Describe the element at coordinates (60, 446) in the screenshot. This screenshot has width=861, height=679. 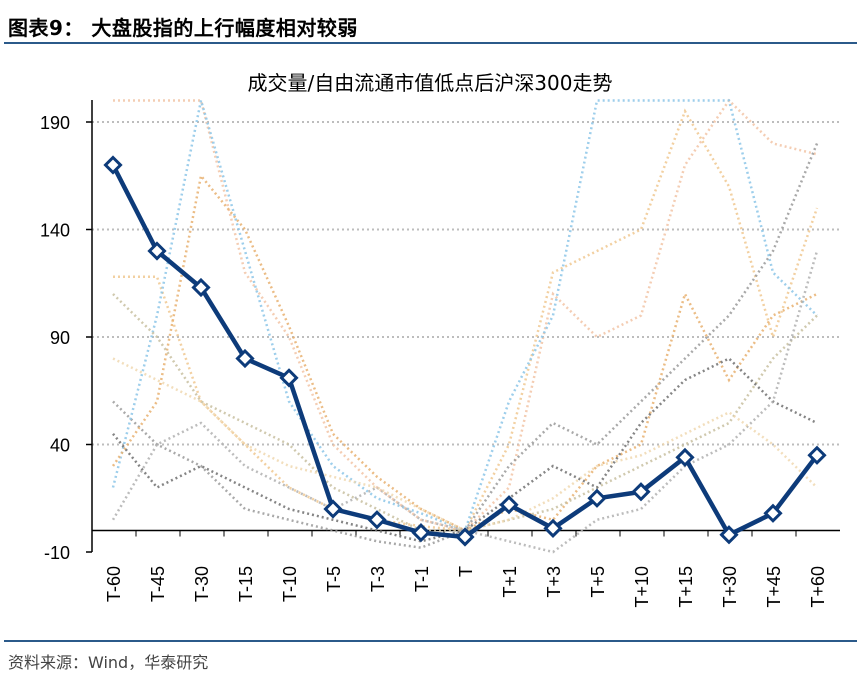
I see `y-tick-label: 40` at that location.